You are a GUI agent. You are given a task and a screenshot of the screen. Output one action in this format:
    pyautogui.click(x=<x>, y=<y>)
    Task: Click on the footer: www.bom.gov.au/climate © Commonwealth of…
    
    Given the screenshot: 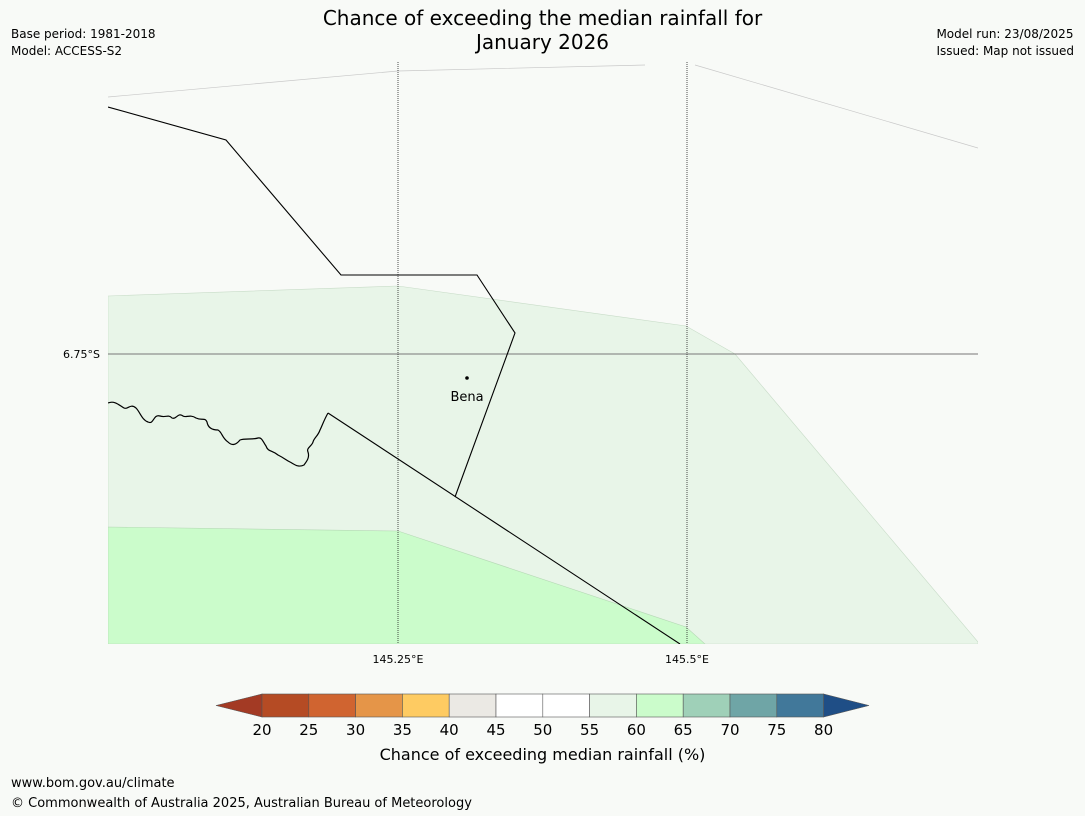 What is the action you would take?
    pyautogui.click(x=241, y=794)
    